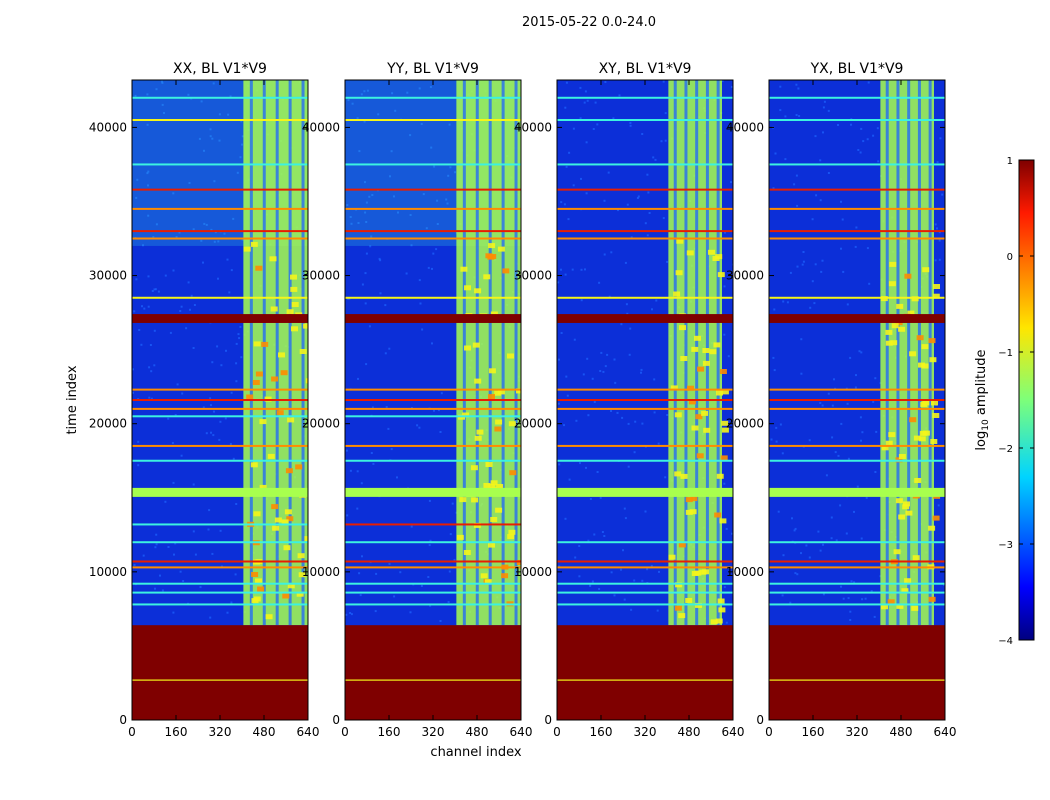 The width and height of the screenshot is (1050, 800). What do you see at coordinates (1005, 353) in the screenshot?
I see `colorbar-tick-label: −1` at bounding box center [1005, 353].